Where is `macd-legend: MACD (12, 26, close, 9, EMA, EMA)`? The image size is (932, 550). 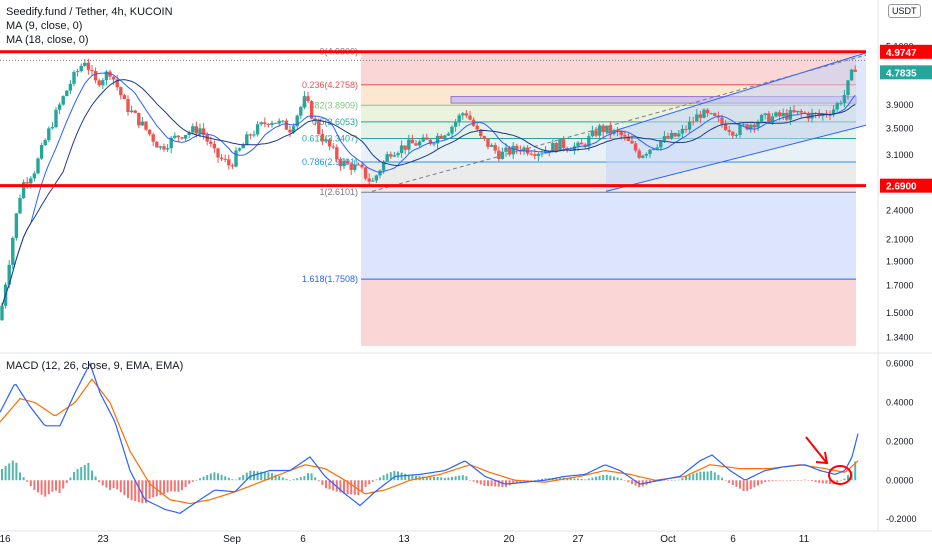 macd-legend: MACD (12, 26, close, 9, EMA, EMA) is located at coordinates (95, 366).